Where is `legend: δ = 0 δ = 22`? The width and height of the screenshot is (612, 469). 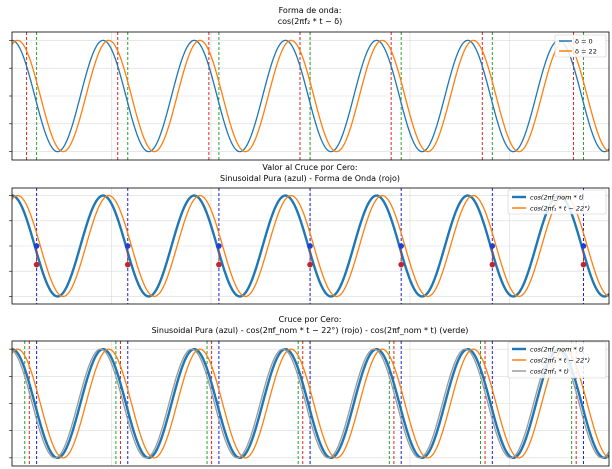 legend: δ = 0 δ = 22 is located at coordinates (580, 46).